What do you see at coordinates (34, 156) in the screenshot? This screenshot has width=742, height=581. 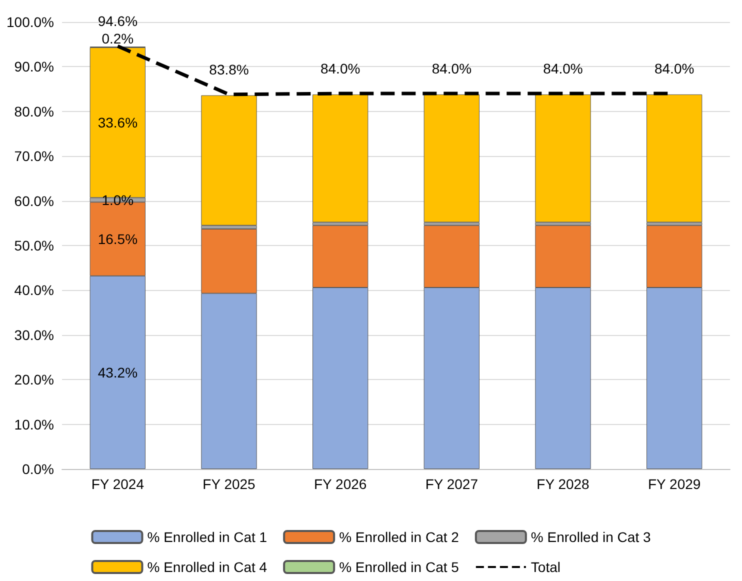 I see `y-tick-label: 70.0%` at bounding box center [34, 156].